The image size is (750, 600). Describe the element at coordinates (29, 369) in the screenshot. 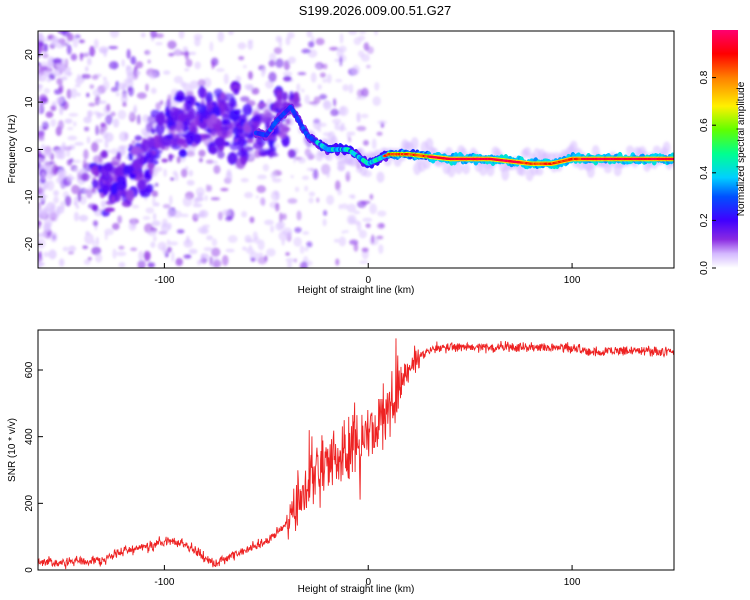

I see `snr-y-tick-label: 600` at that location.